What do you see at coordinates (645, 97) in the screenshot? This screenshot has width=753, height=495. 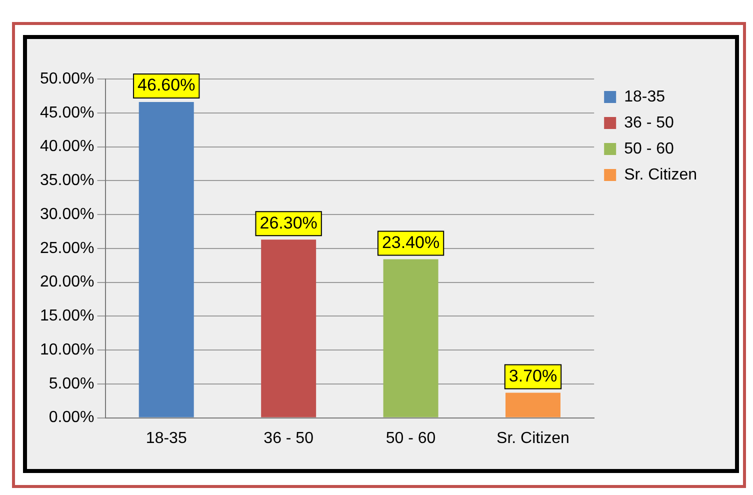 I see `legend-label: 18-35` at bounding box center [645, 97].